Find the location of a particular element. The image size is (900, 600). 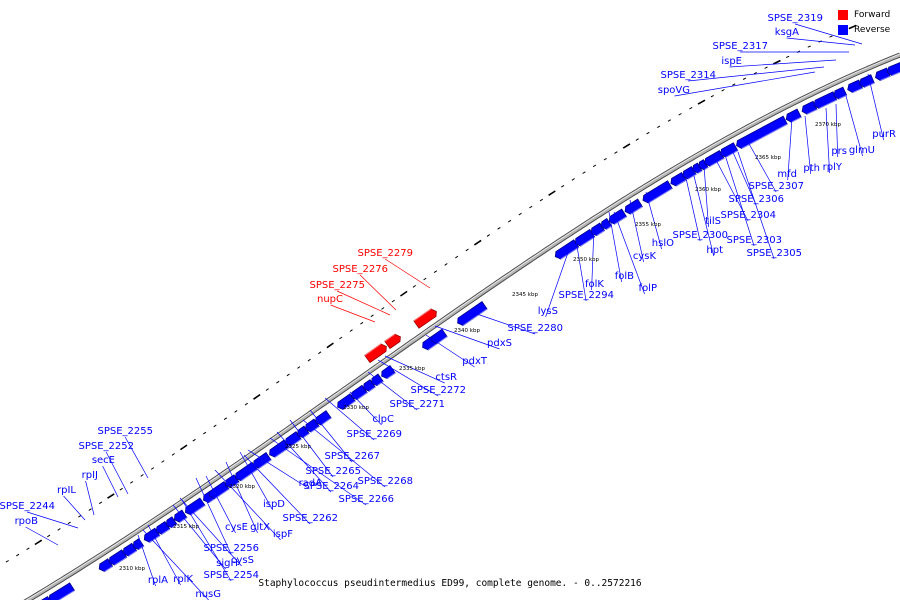

legend-reverse-label: Reverse is located at coordinates (872, 30).